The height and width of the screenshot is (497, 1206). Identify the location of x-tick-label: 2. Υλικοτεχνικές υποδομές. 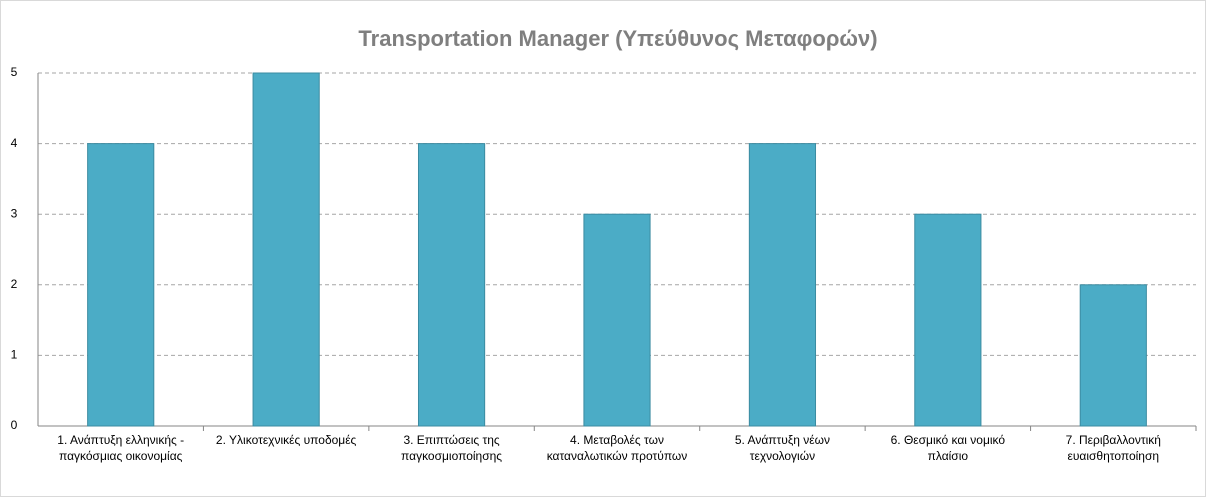
(286, 440).